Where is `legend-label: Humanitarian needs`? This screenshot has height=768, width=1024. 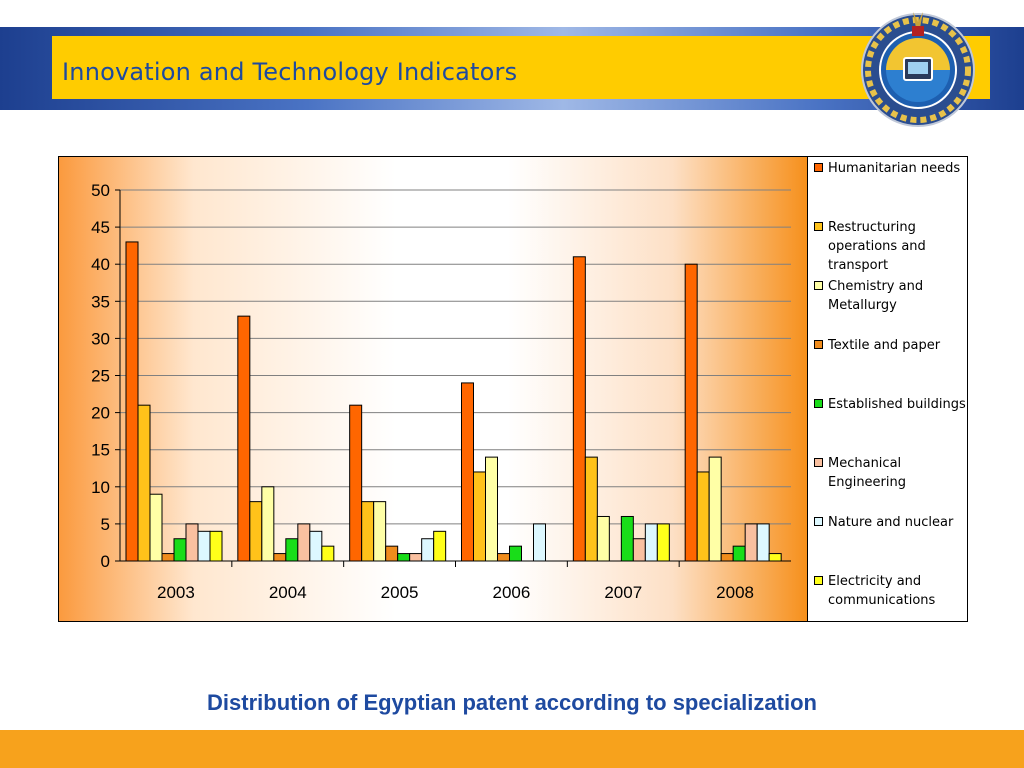
legend-label: Humanitarian needs is located at coordinates (894, 168).